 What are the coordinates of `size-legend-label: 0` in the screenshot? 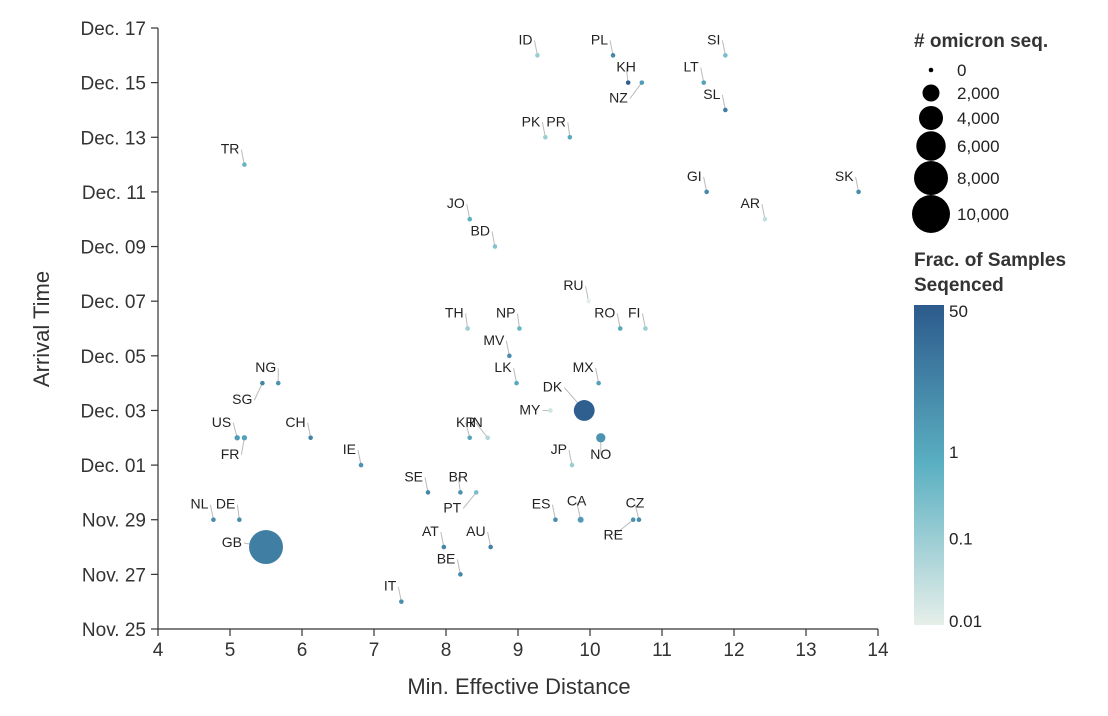 It's located at (961, 70).